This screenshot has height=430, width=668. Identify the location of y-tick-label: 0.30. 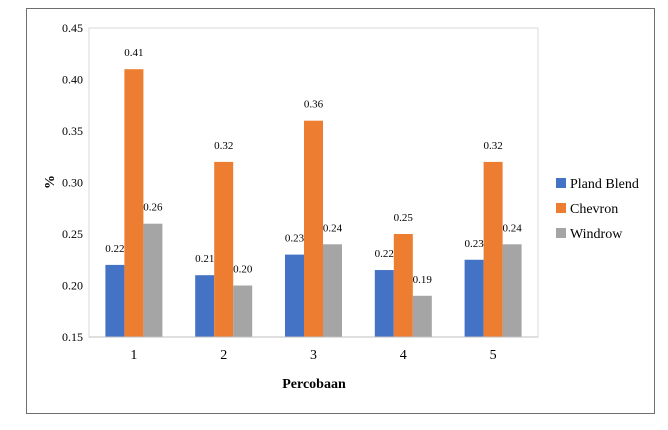
(72, 183).